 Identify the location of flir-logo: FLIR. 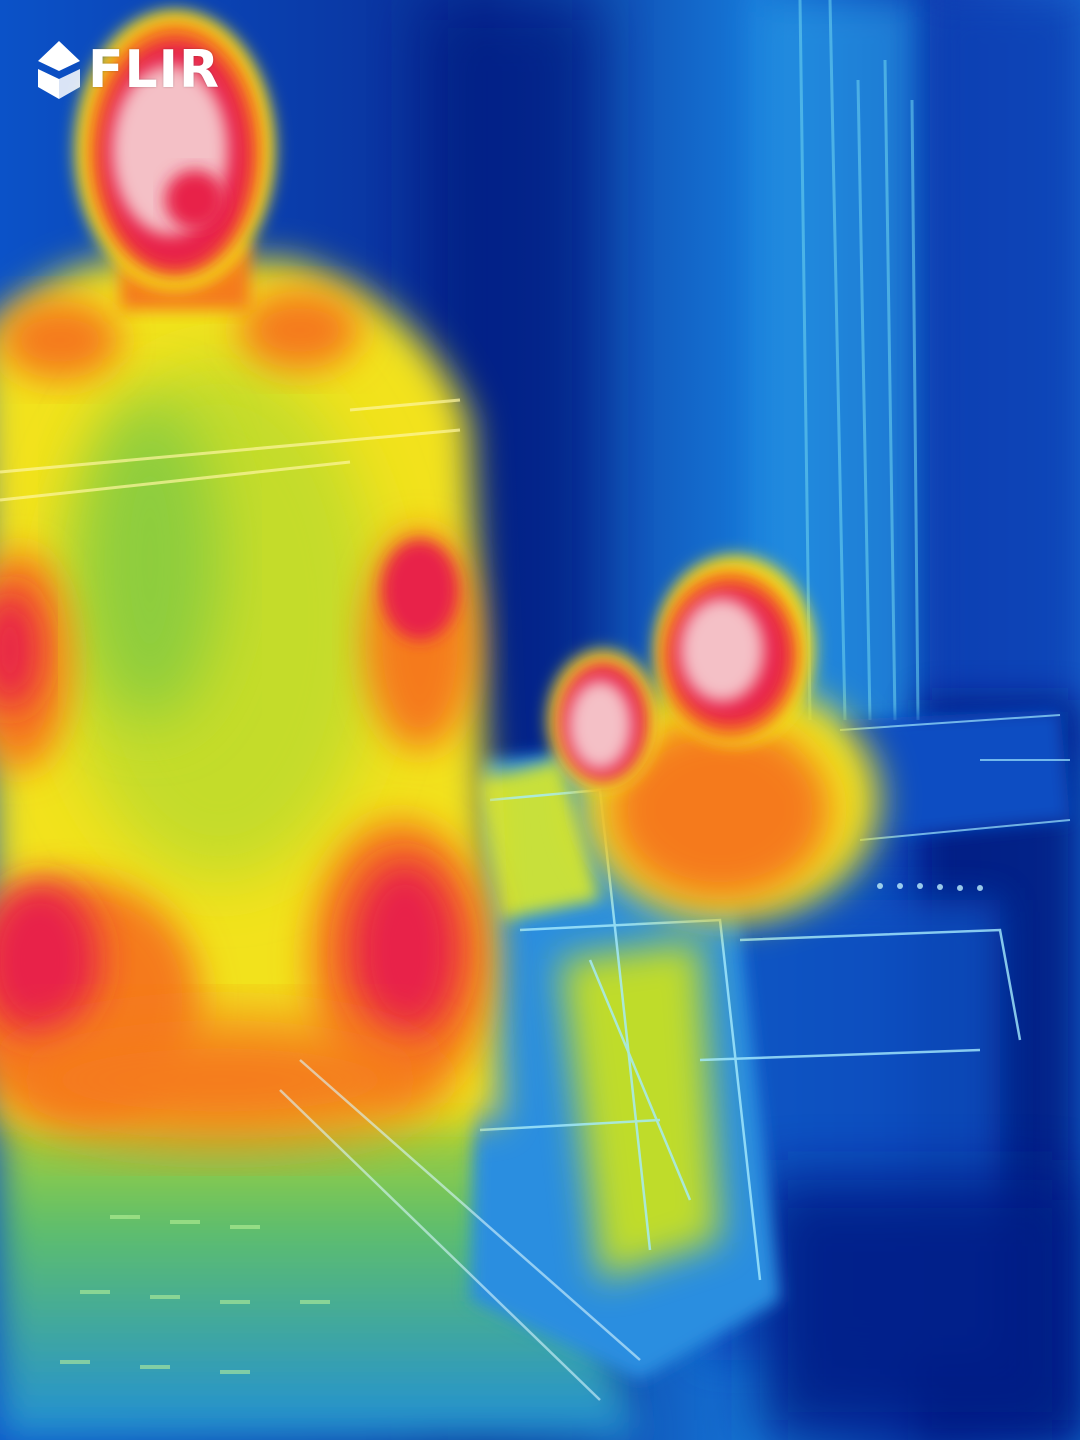
(128, 70).